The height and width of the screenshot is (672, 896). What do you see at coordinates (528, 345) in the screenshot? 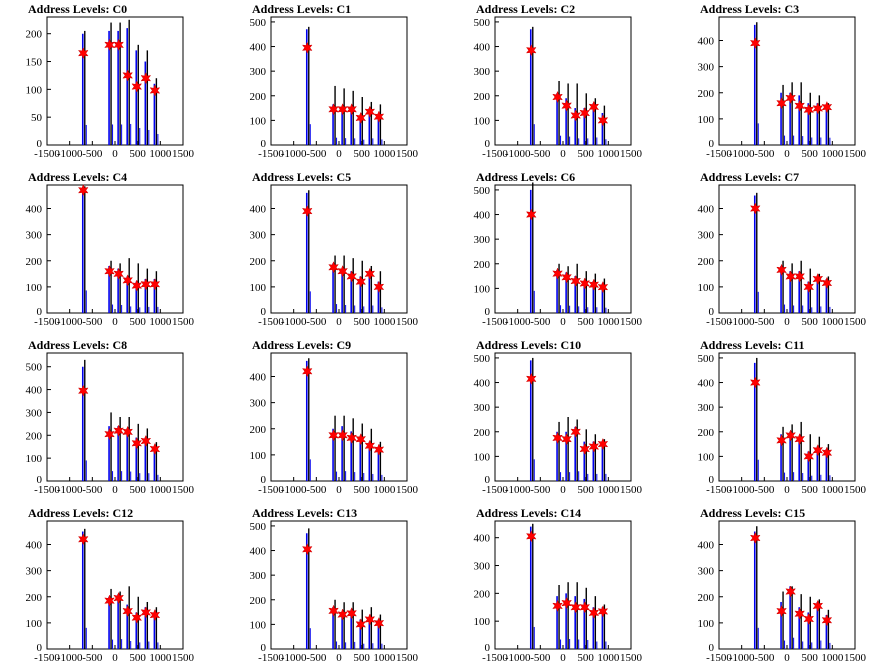
I see `chart-title: Address Levels: C10` at bounding box center [528, 345].